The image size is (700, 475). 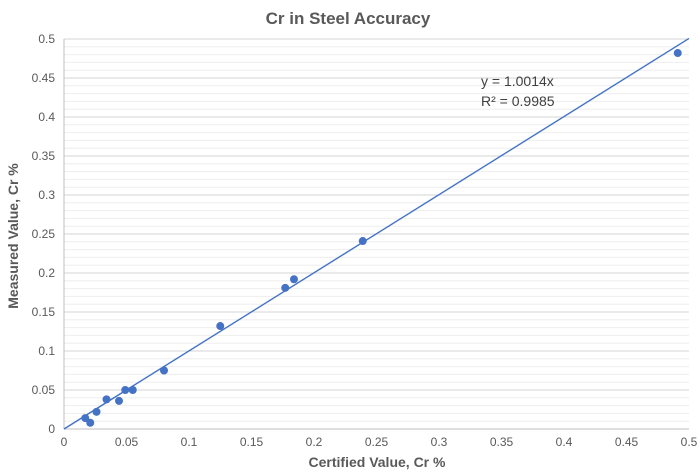 I want to click on y-tick-label: 0.35, so click(x=44, y=156).